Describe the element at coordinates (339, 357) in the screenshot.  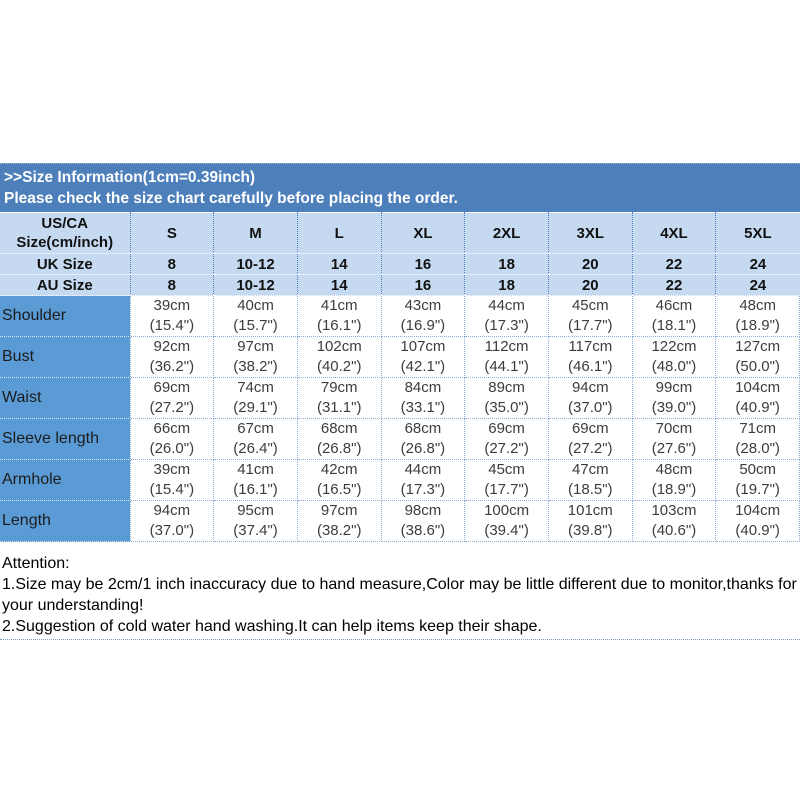
I see `measurement-cell: 102cm (40.2")` at that location.